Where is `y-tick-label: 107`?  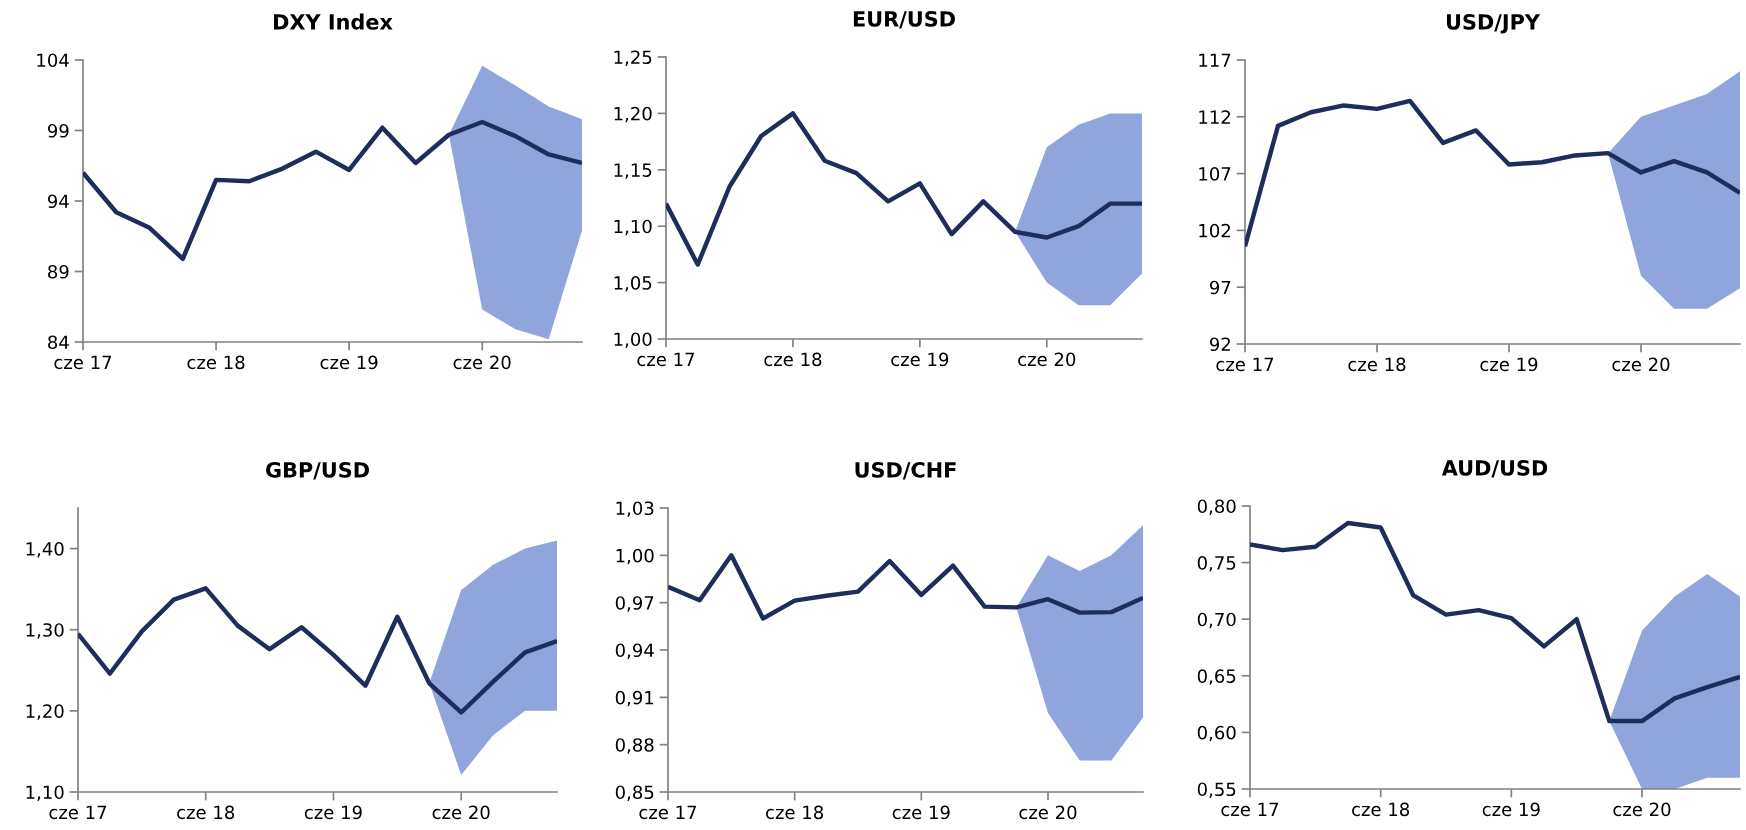
y-tick-label: 107 is located at coordinates (1215, 174).